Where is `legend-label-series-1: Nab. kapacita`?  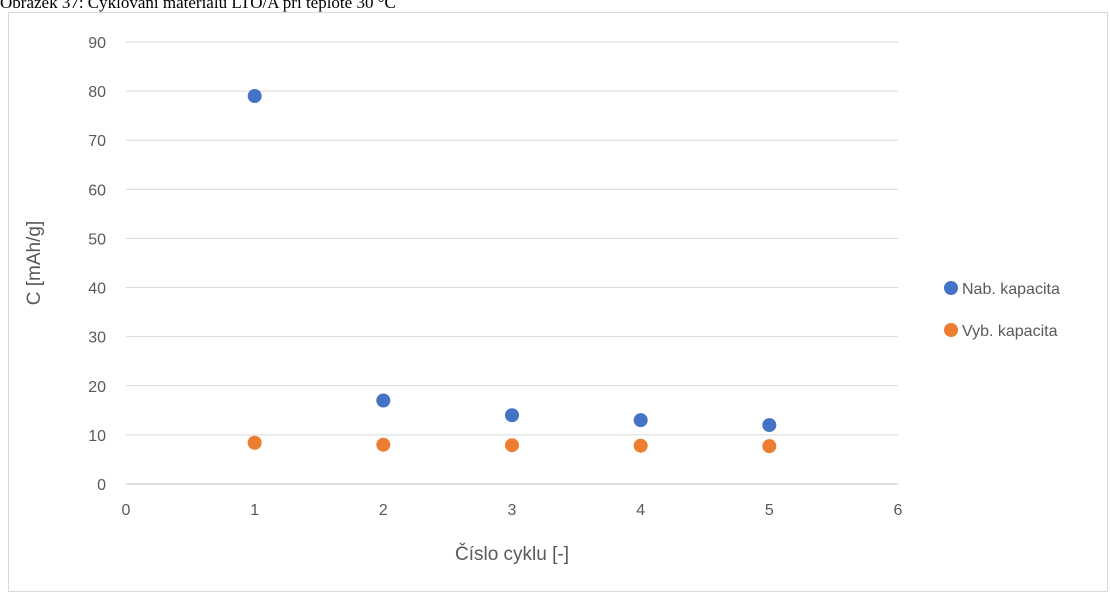 legend-label-series-1: Nab. kapacita is located at coordinates (1011, 289).